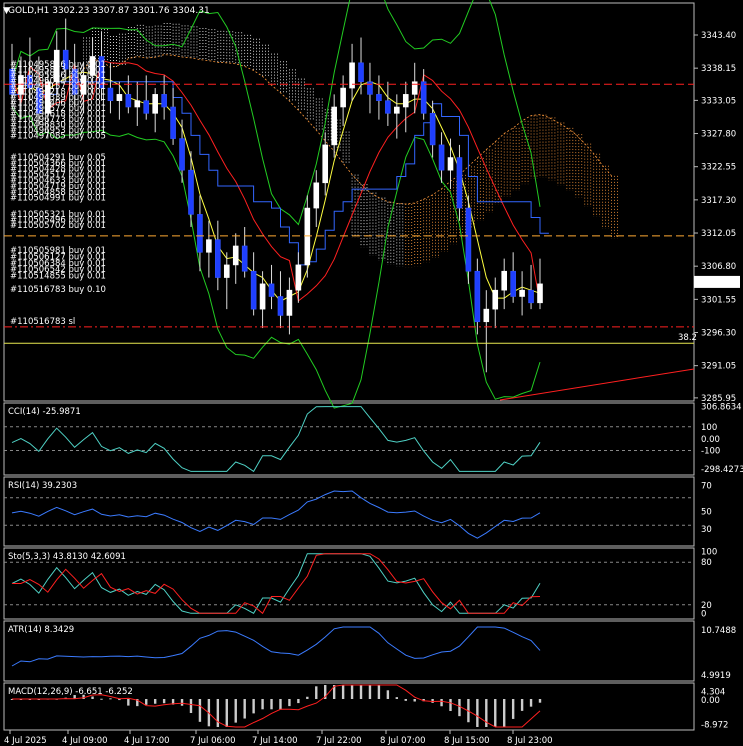  I want to click on order-label: #110496406 buy 0.01, so click(58, 104).